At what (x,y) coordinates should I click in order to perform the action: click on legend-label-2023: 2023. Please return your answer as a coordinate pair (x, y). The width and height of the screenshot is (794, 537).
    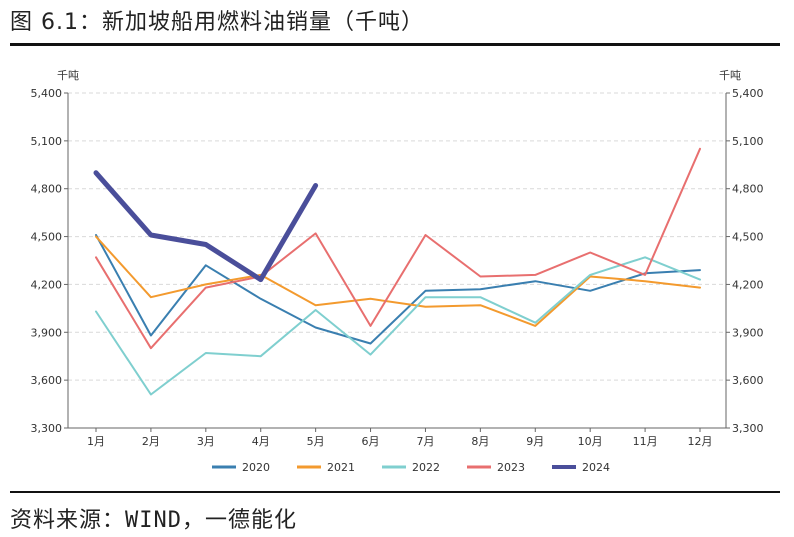
    Looking at the image, I should click on (511, 467).